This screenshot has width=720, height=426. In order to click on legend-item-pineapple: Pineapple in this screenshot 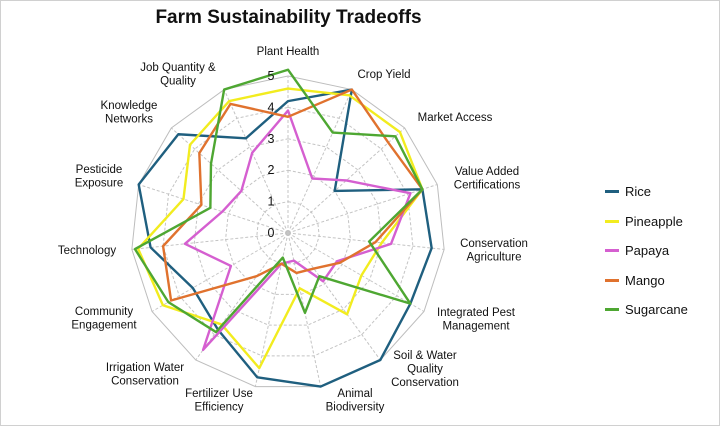, I will do `click(646, 222)`.